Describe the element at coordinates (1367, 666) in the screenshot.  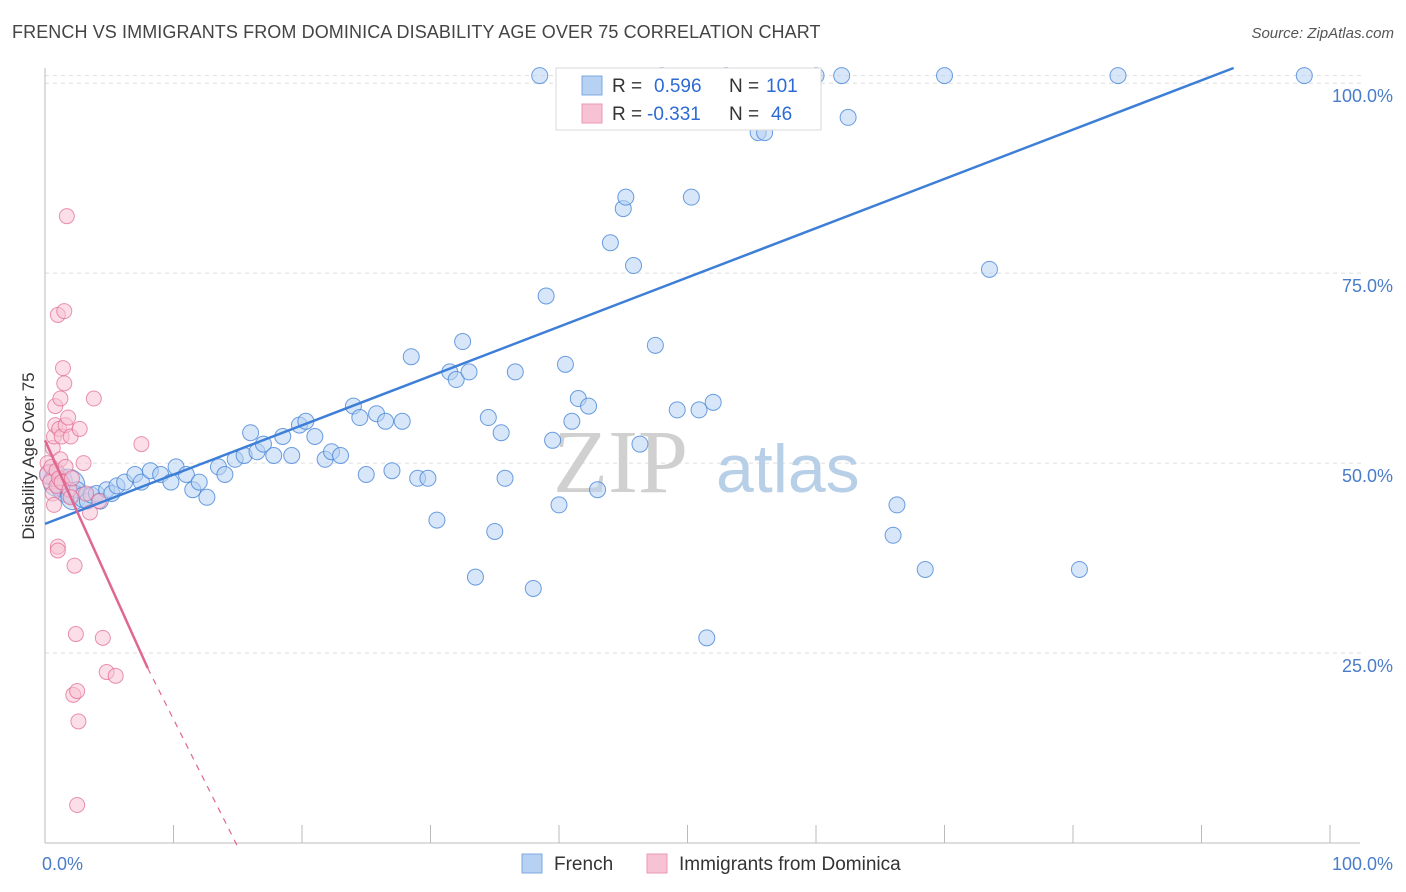
I see `y-tick-label: 25.0%` at that location.